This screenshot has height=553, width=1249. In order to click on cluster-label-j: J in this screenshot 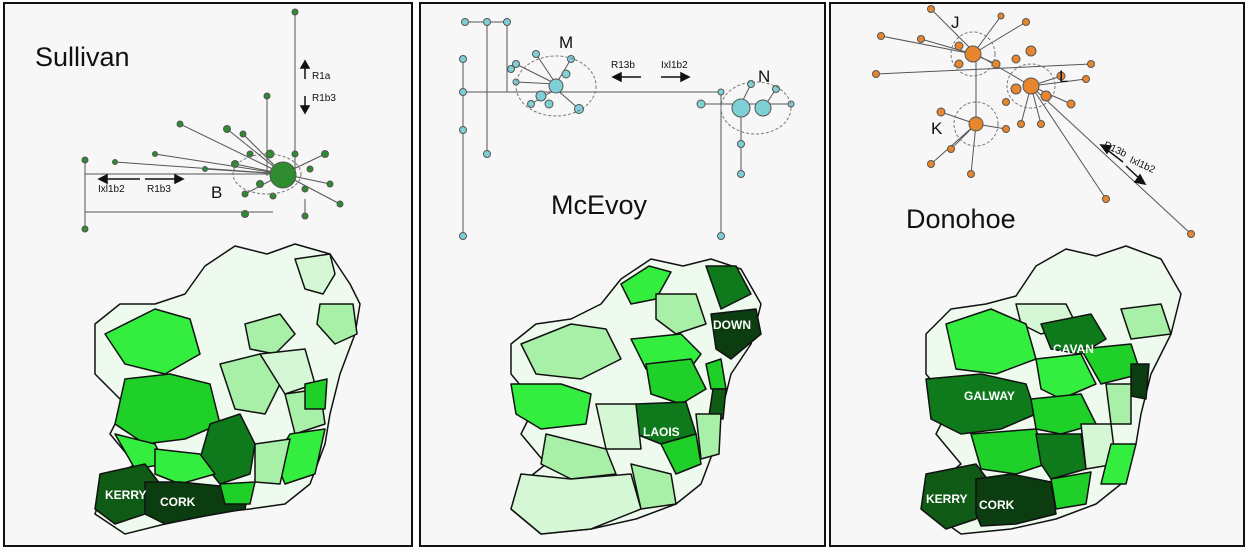, I will do `click(955, 22)`.